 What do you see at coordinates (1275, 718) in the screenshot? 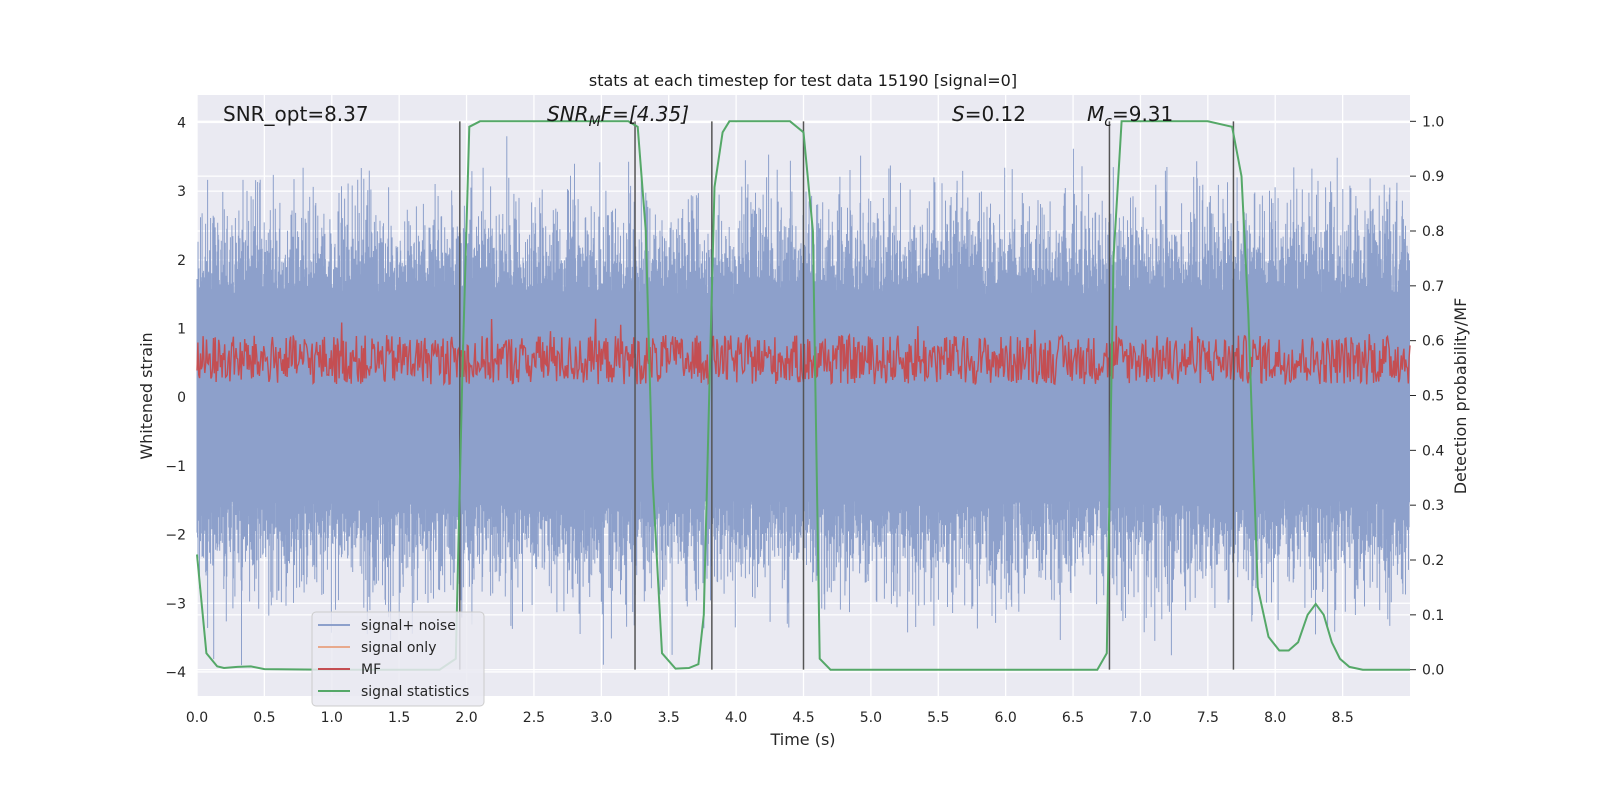
I see `x-tick-label: 8.0` at bounding box center [1275, 718].